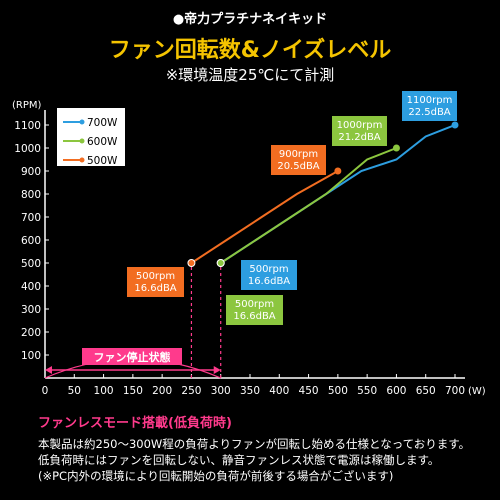 The width and height of the screenshot is (500, 500). What do you see at coordinates (254, 444) in the screenshot?
I see `description-line: 本製品は約250〜300W程の負荷よりファンが回転し始める仕様となっております。` at bounding box center [254, 444].